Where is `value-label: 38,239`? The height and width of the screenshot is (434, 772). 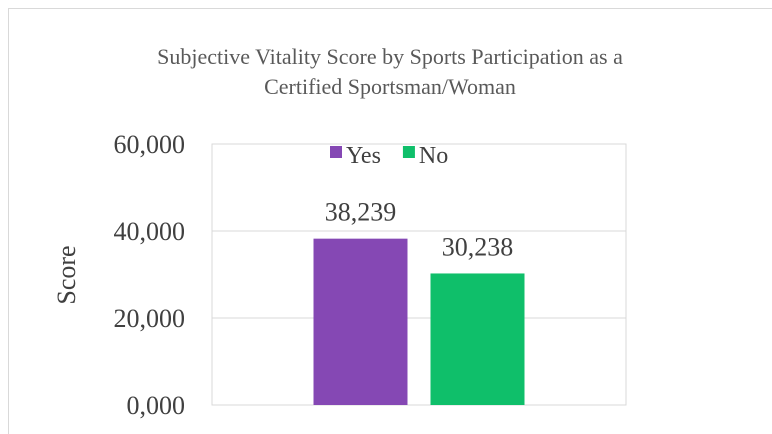
value-label: 38,239 is located at coordinates (361, 212).